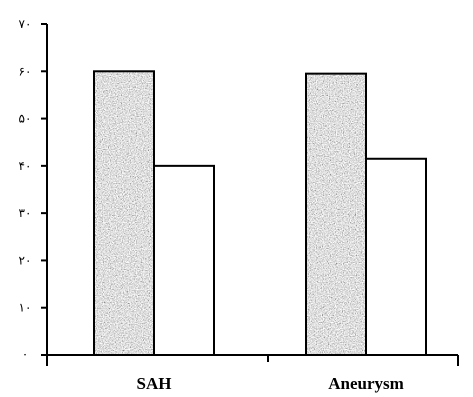  Describe the element at coordinates (366, 383) in the screenshot. I see `x-tick-label-aneurysm: Aneurysm` at that location.